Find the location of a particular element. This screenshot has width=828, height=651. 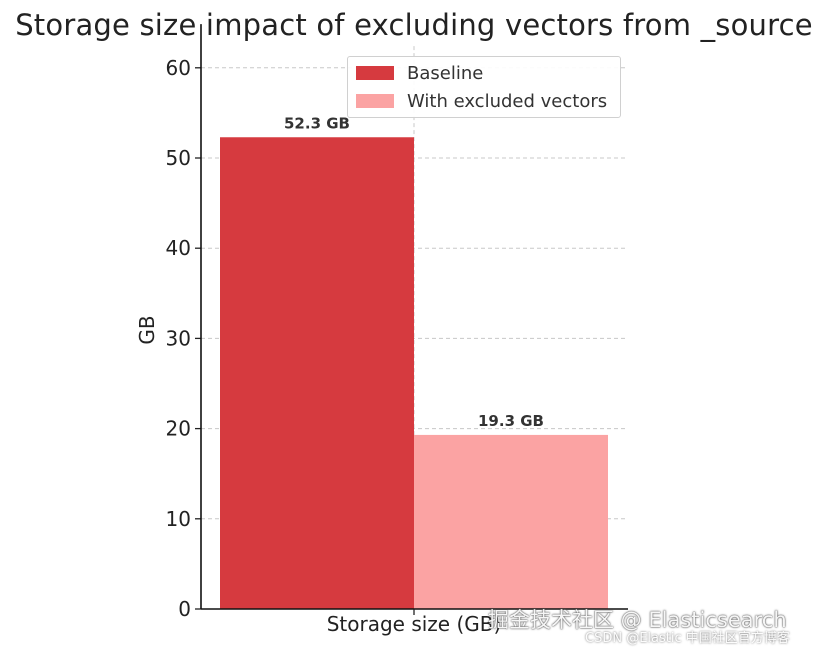

y-tick-label: 40 is located at coordinates (178, 248).